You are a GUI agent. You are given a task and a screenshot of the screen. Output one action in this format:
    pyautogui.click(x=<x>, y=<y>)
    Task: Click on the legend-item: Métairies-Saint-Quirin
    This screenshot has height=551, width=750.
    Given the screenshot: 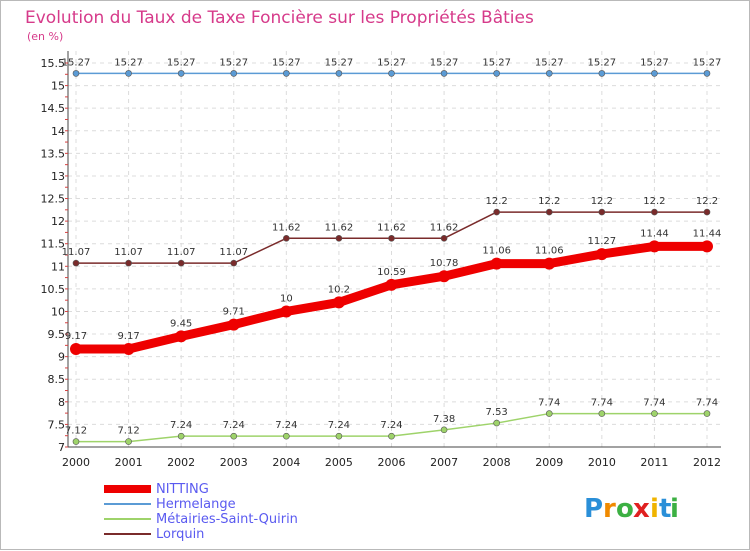 What is the action you would take?
    pyautogui.click(x=201, y=519)
    